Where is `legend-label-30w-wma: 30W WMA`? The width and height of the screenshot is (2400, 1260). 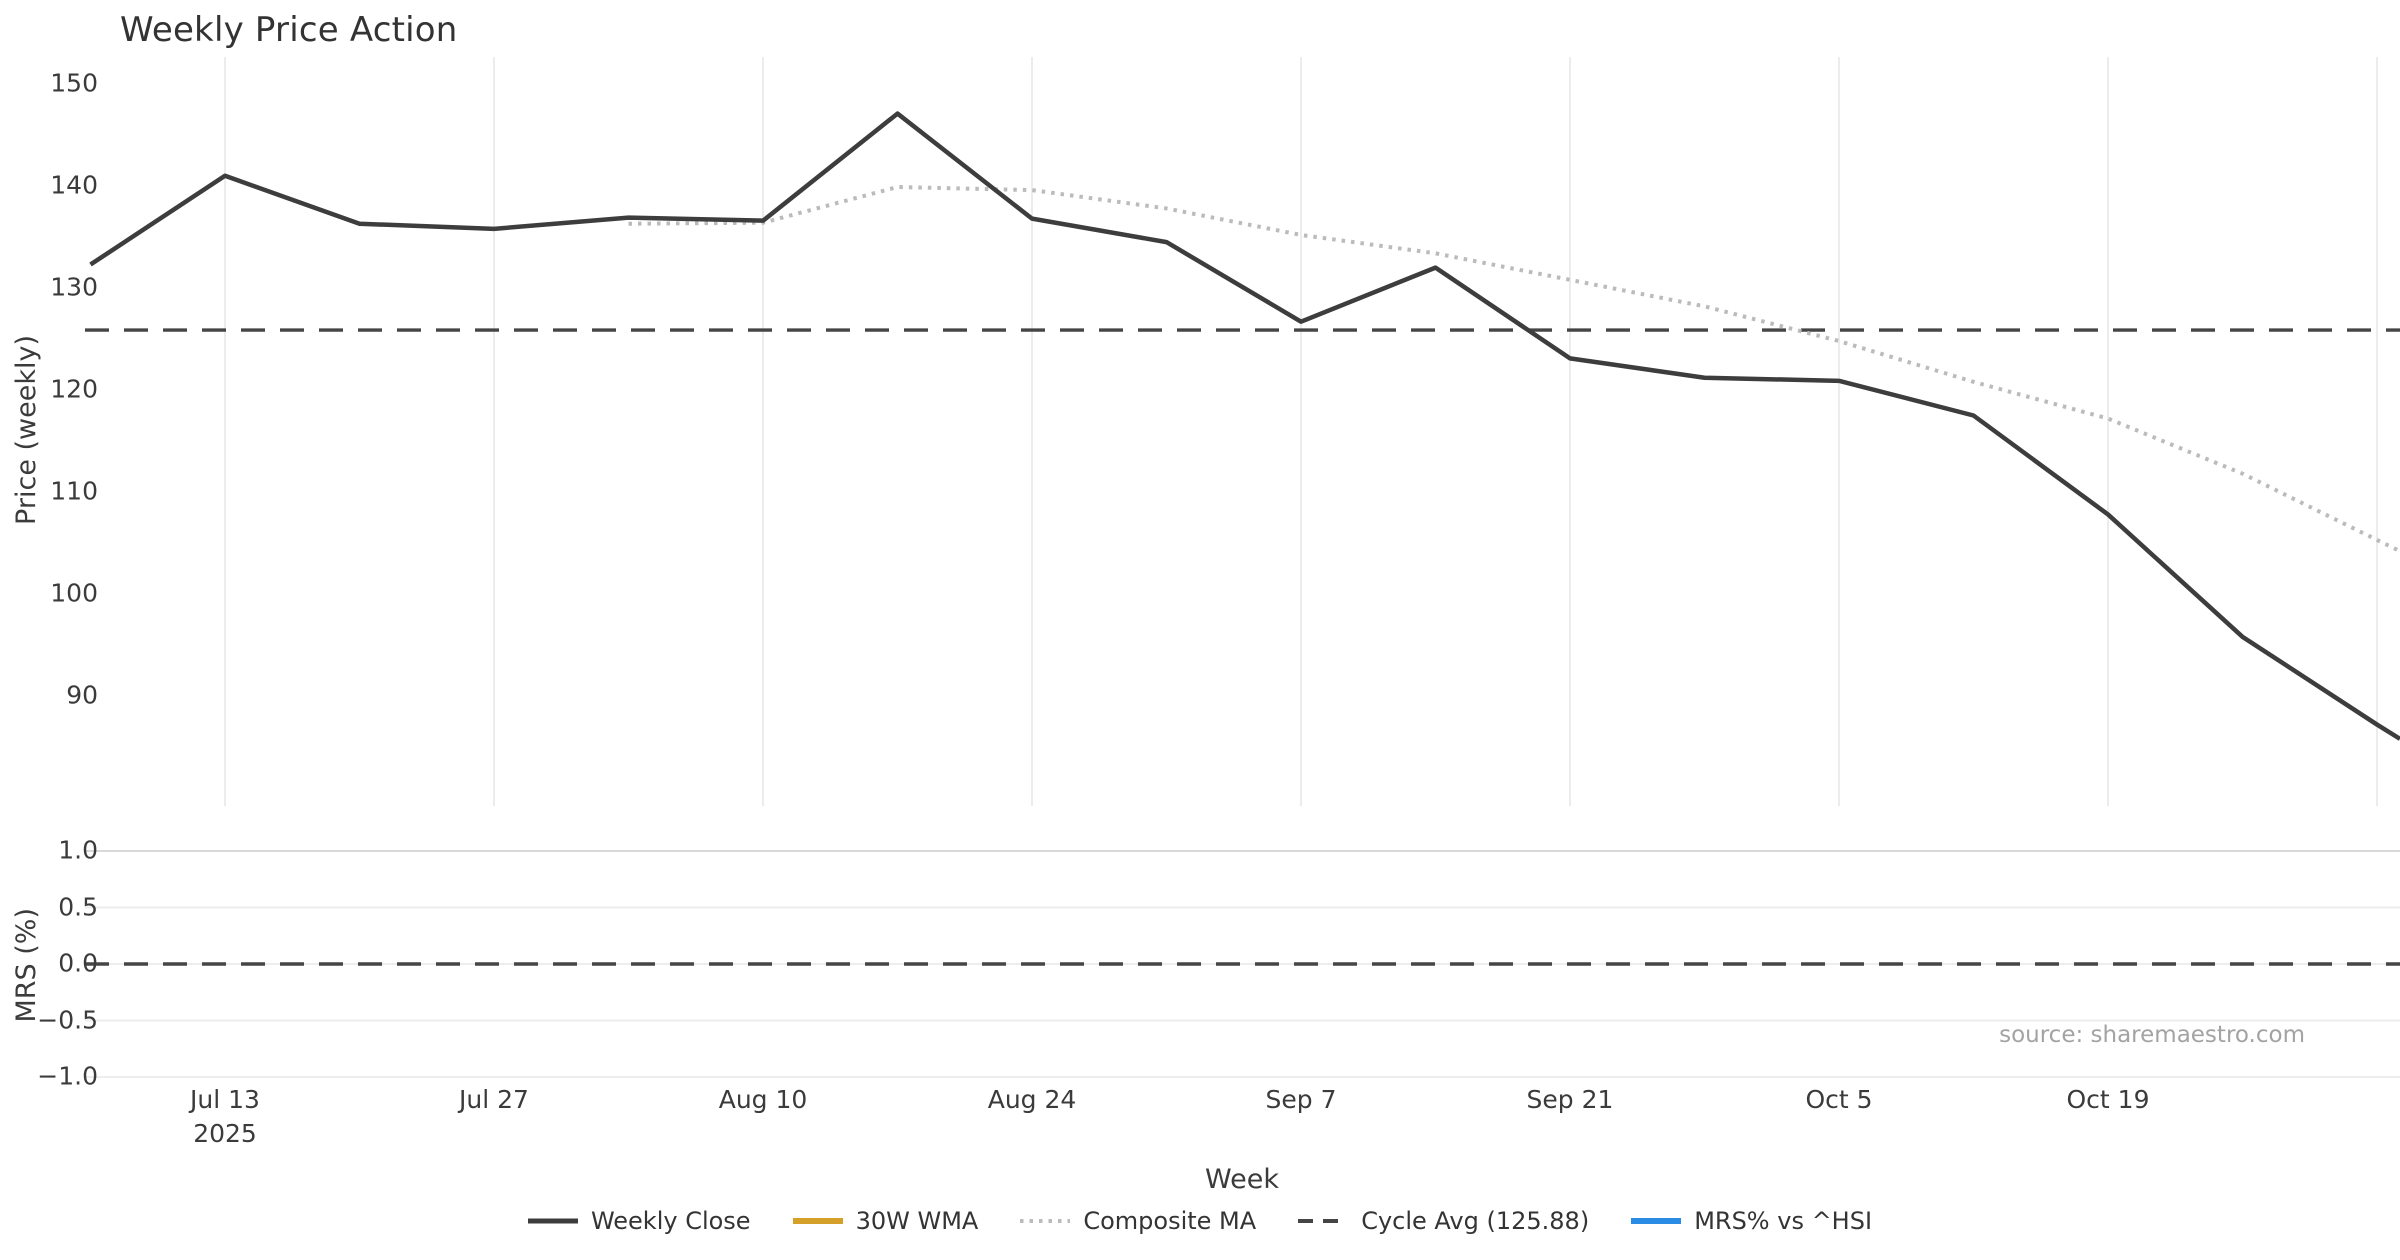
legend-label-30w-wma: 30W WMA is located at coordinates (917, 1221).